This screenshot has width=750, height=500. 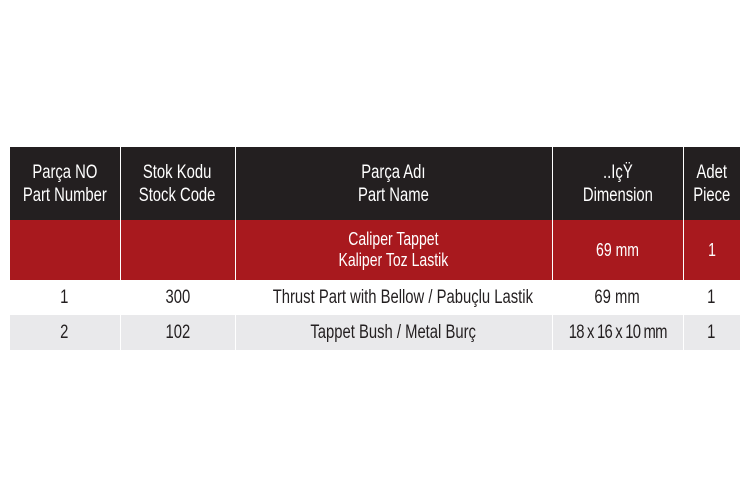 What do you see at coordinates (65, 250) in the screenshot?
I see `title-part-no` at bounding box center [65, 250].